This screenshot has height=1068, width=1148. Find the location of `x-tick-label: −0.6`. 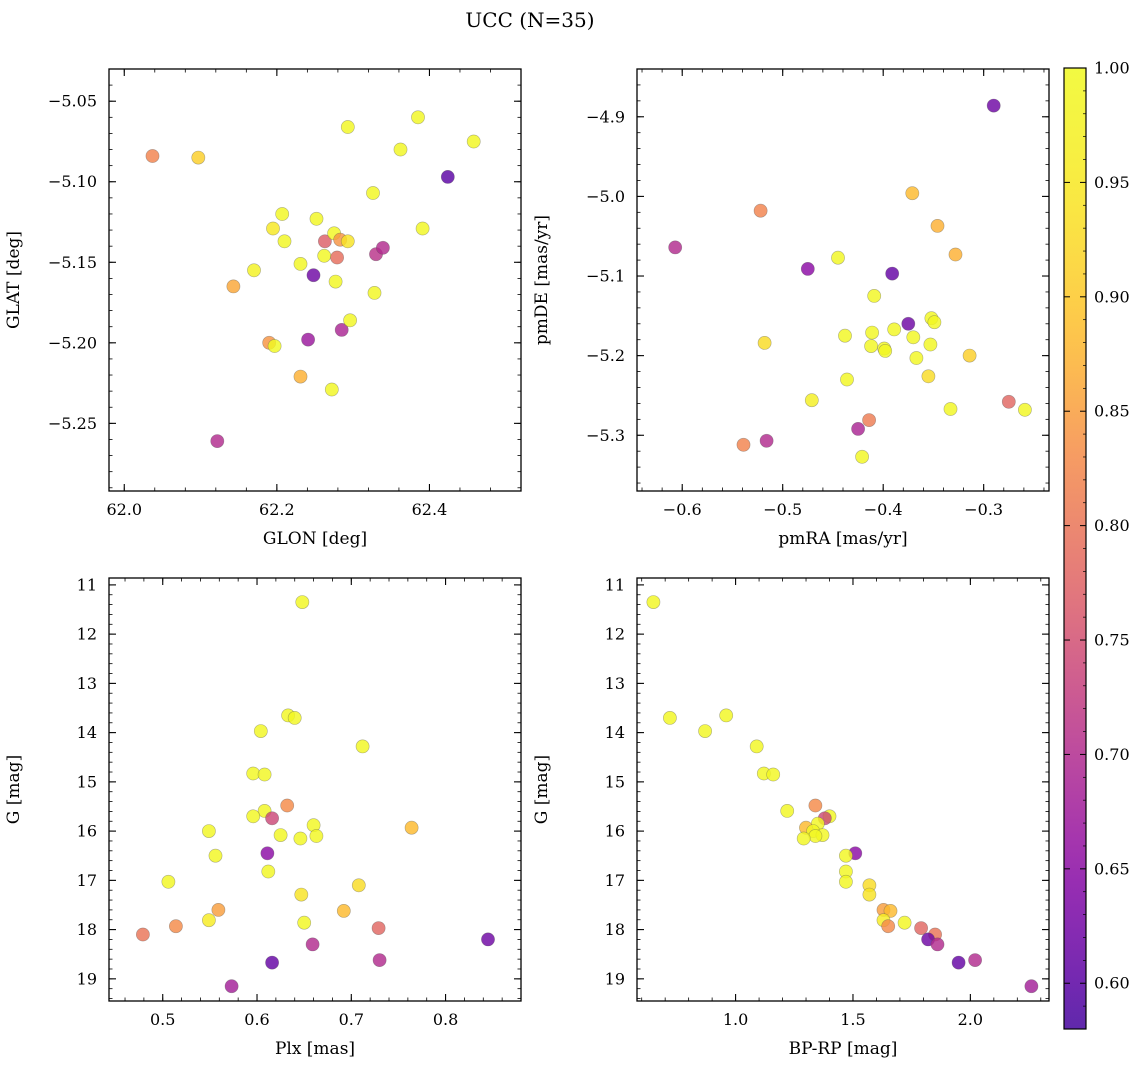

x-tick-label: −0.6 is located at coordinates (682, 509).